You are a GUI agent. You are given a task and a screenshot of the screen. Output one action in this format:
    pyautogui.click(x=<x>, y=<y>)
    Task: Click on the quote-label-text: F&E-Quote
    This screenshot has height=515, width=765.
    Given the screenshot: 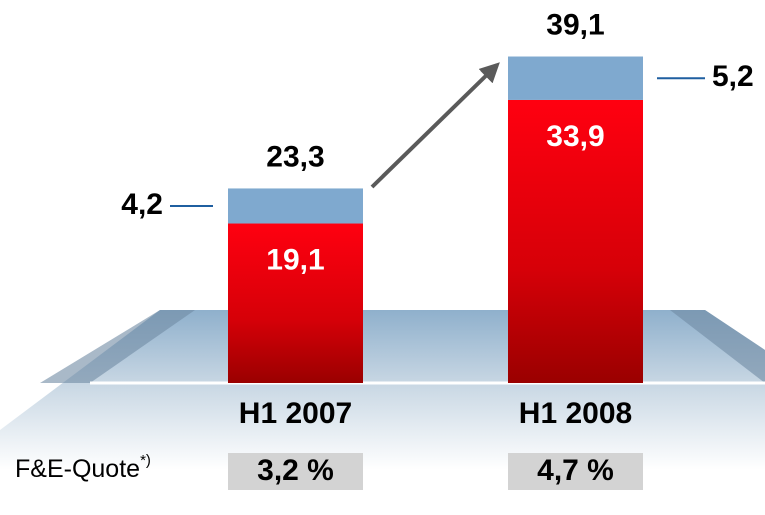 What is the action you would take?
    pyautogui.click(x=77, y=469)
    